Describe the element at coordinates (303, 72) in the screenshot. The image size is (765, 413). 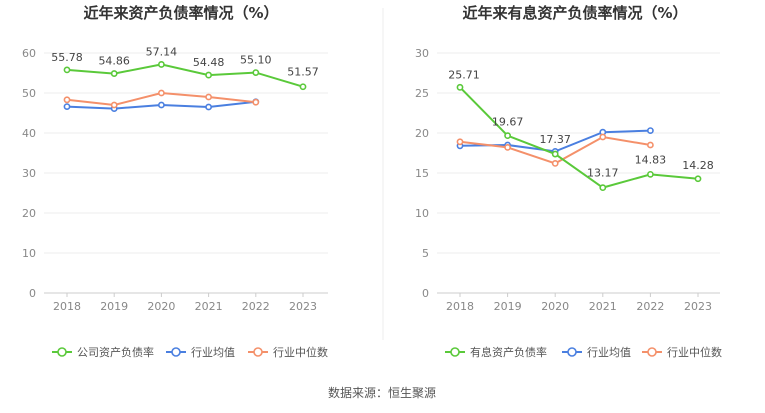
I see `data-label: 51.57` at that location.